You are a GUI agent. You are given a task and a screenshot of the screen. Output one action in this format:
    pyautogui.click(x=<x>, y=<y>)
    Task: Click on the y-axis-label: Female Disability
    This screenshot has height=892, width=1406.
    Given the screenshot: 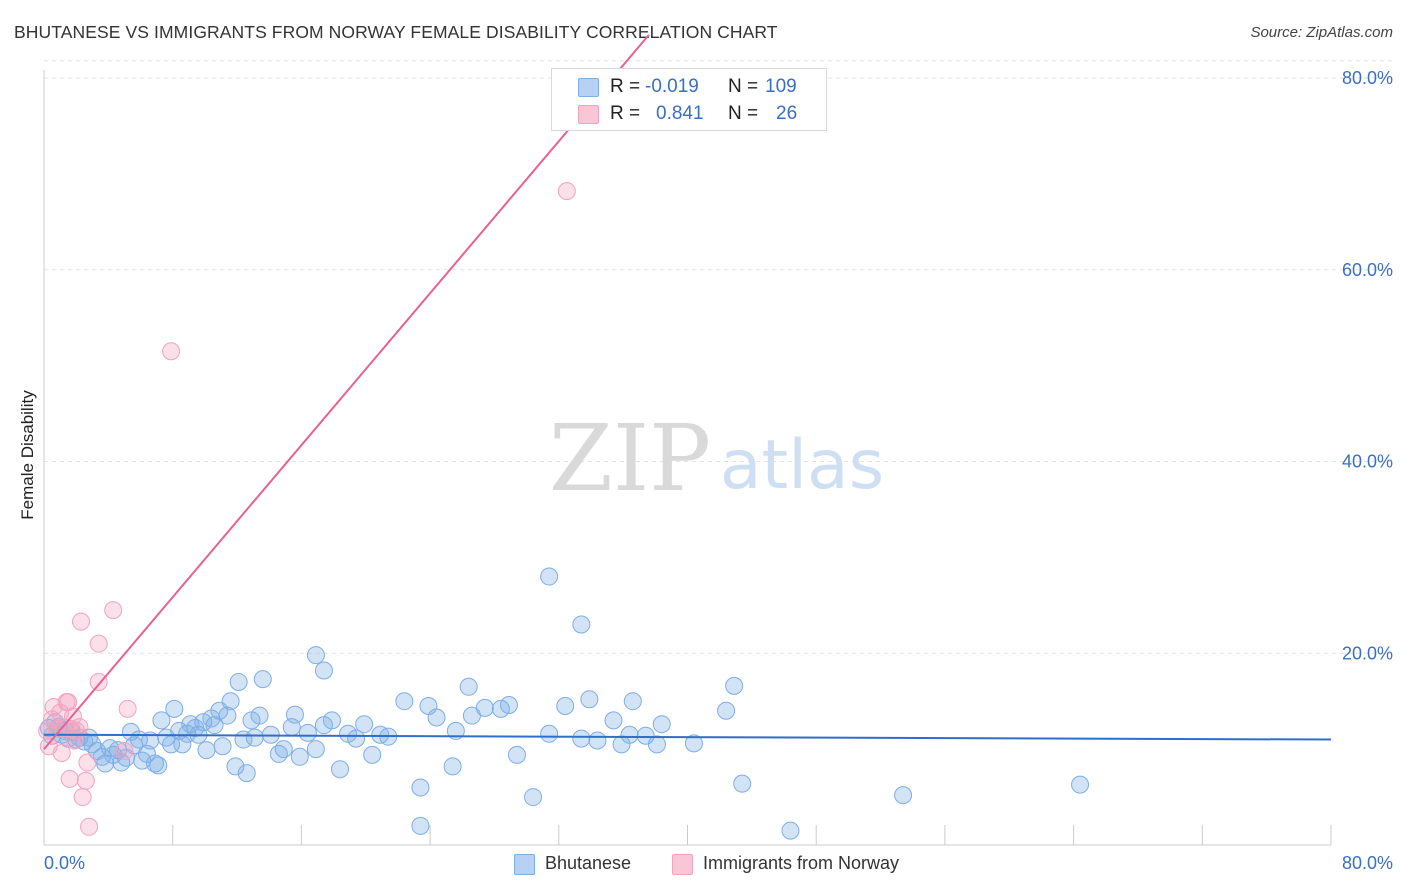 What is the action you would take?
    pyautogui.click(x=27, y=455)
    